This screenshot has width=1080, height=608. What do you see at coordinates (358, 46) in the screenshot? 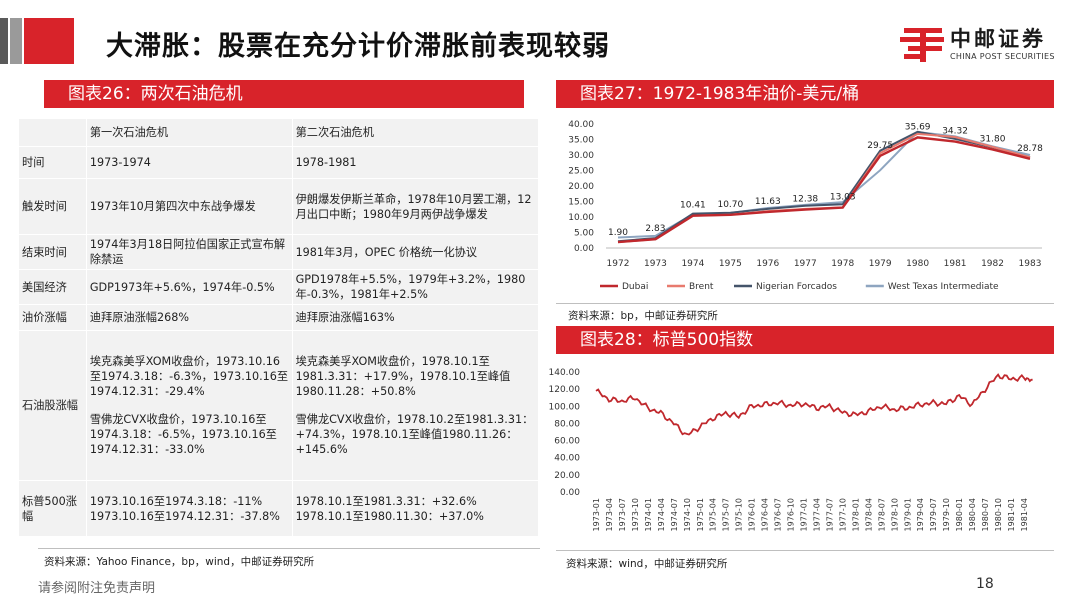
I see `slide-title: 大滞胀：股票在充分计价滞胀前表现较弱` at bounding box center [358, 46].